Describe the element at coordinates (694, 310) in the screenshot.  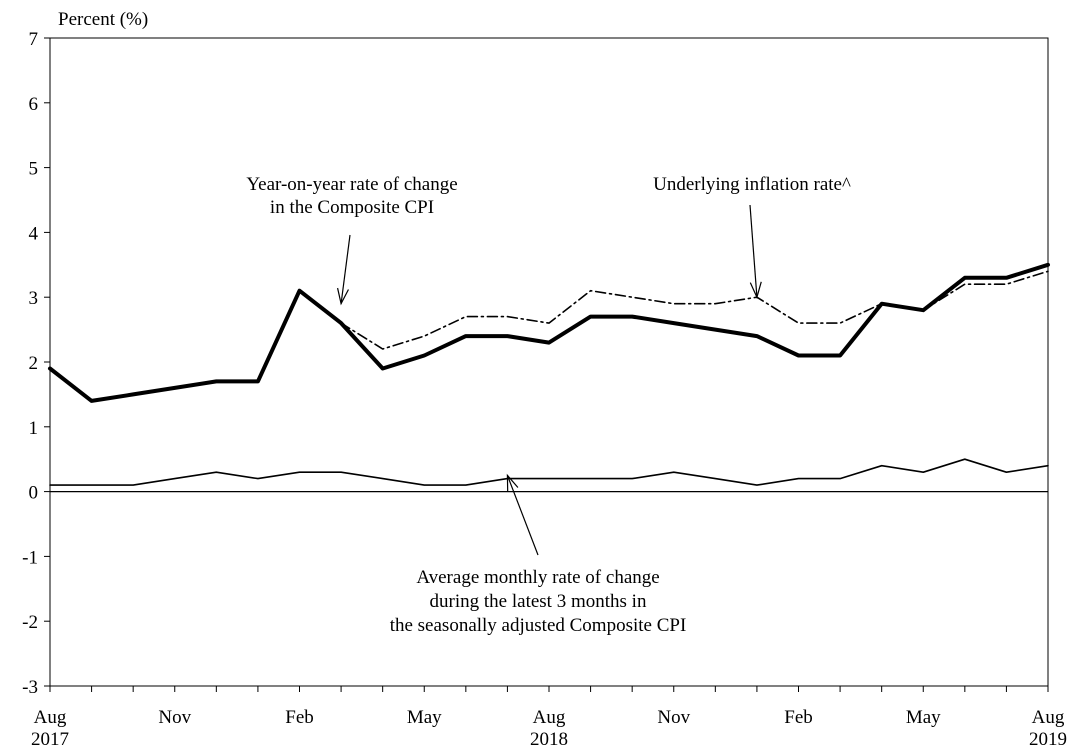
I see `series-line-dash-dot` at that location.